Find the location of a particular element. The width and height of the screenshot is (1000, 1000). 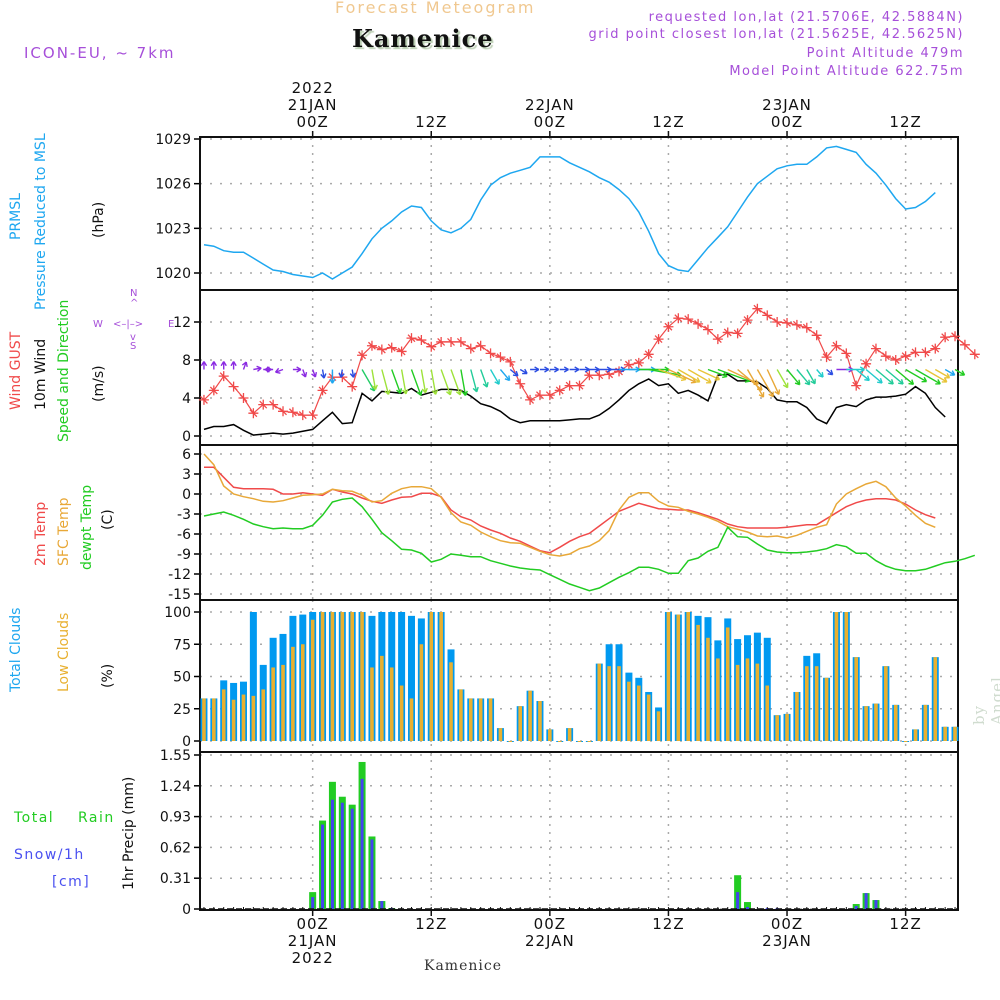

bottom-time-label: 21JAN is located at coordinates (313, 941).